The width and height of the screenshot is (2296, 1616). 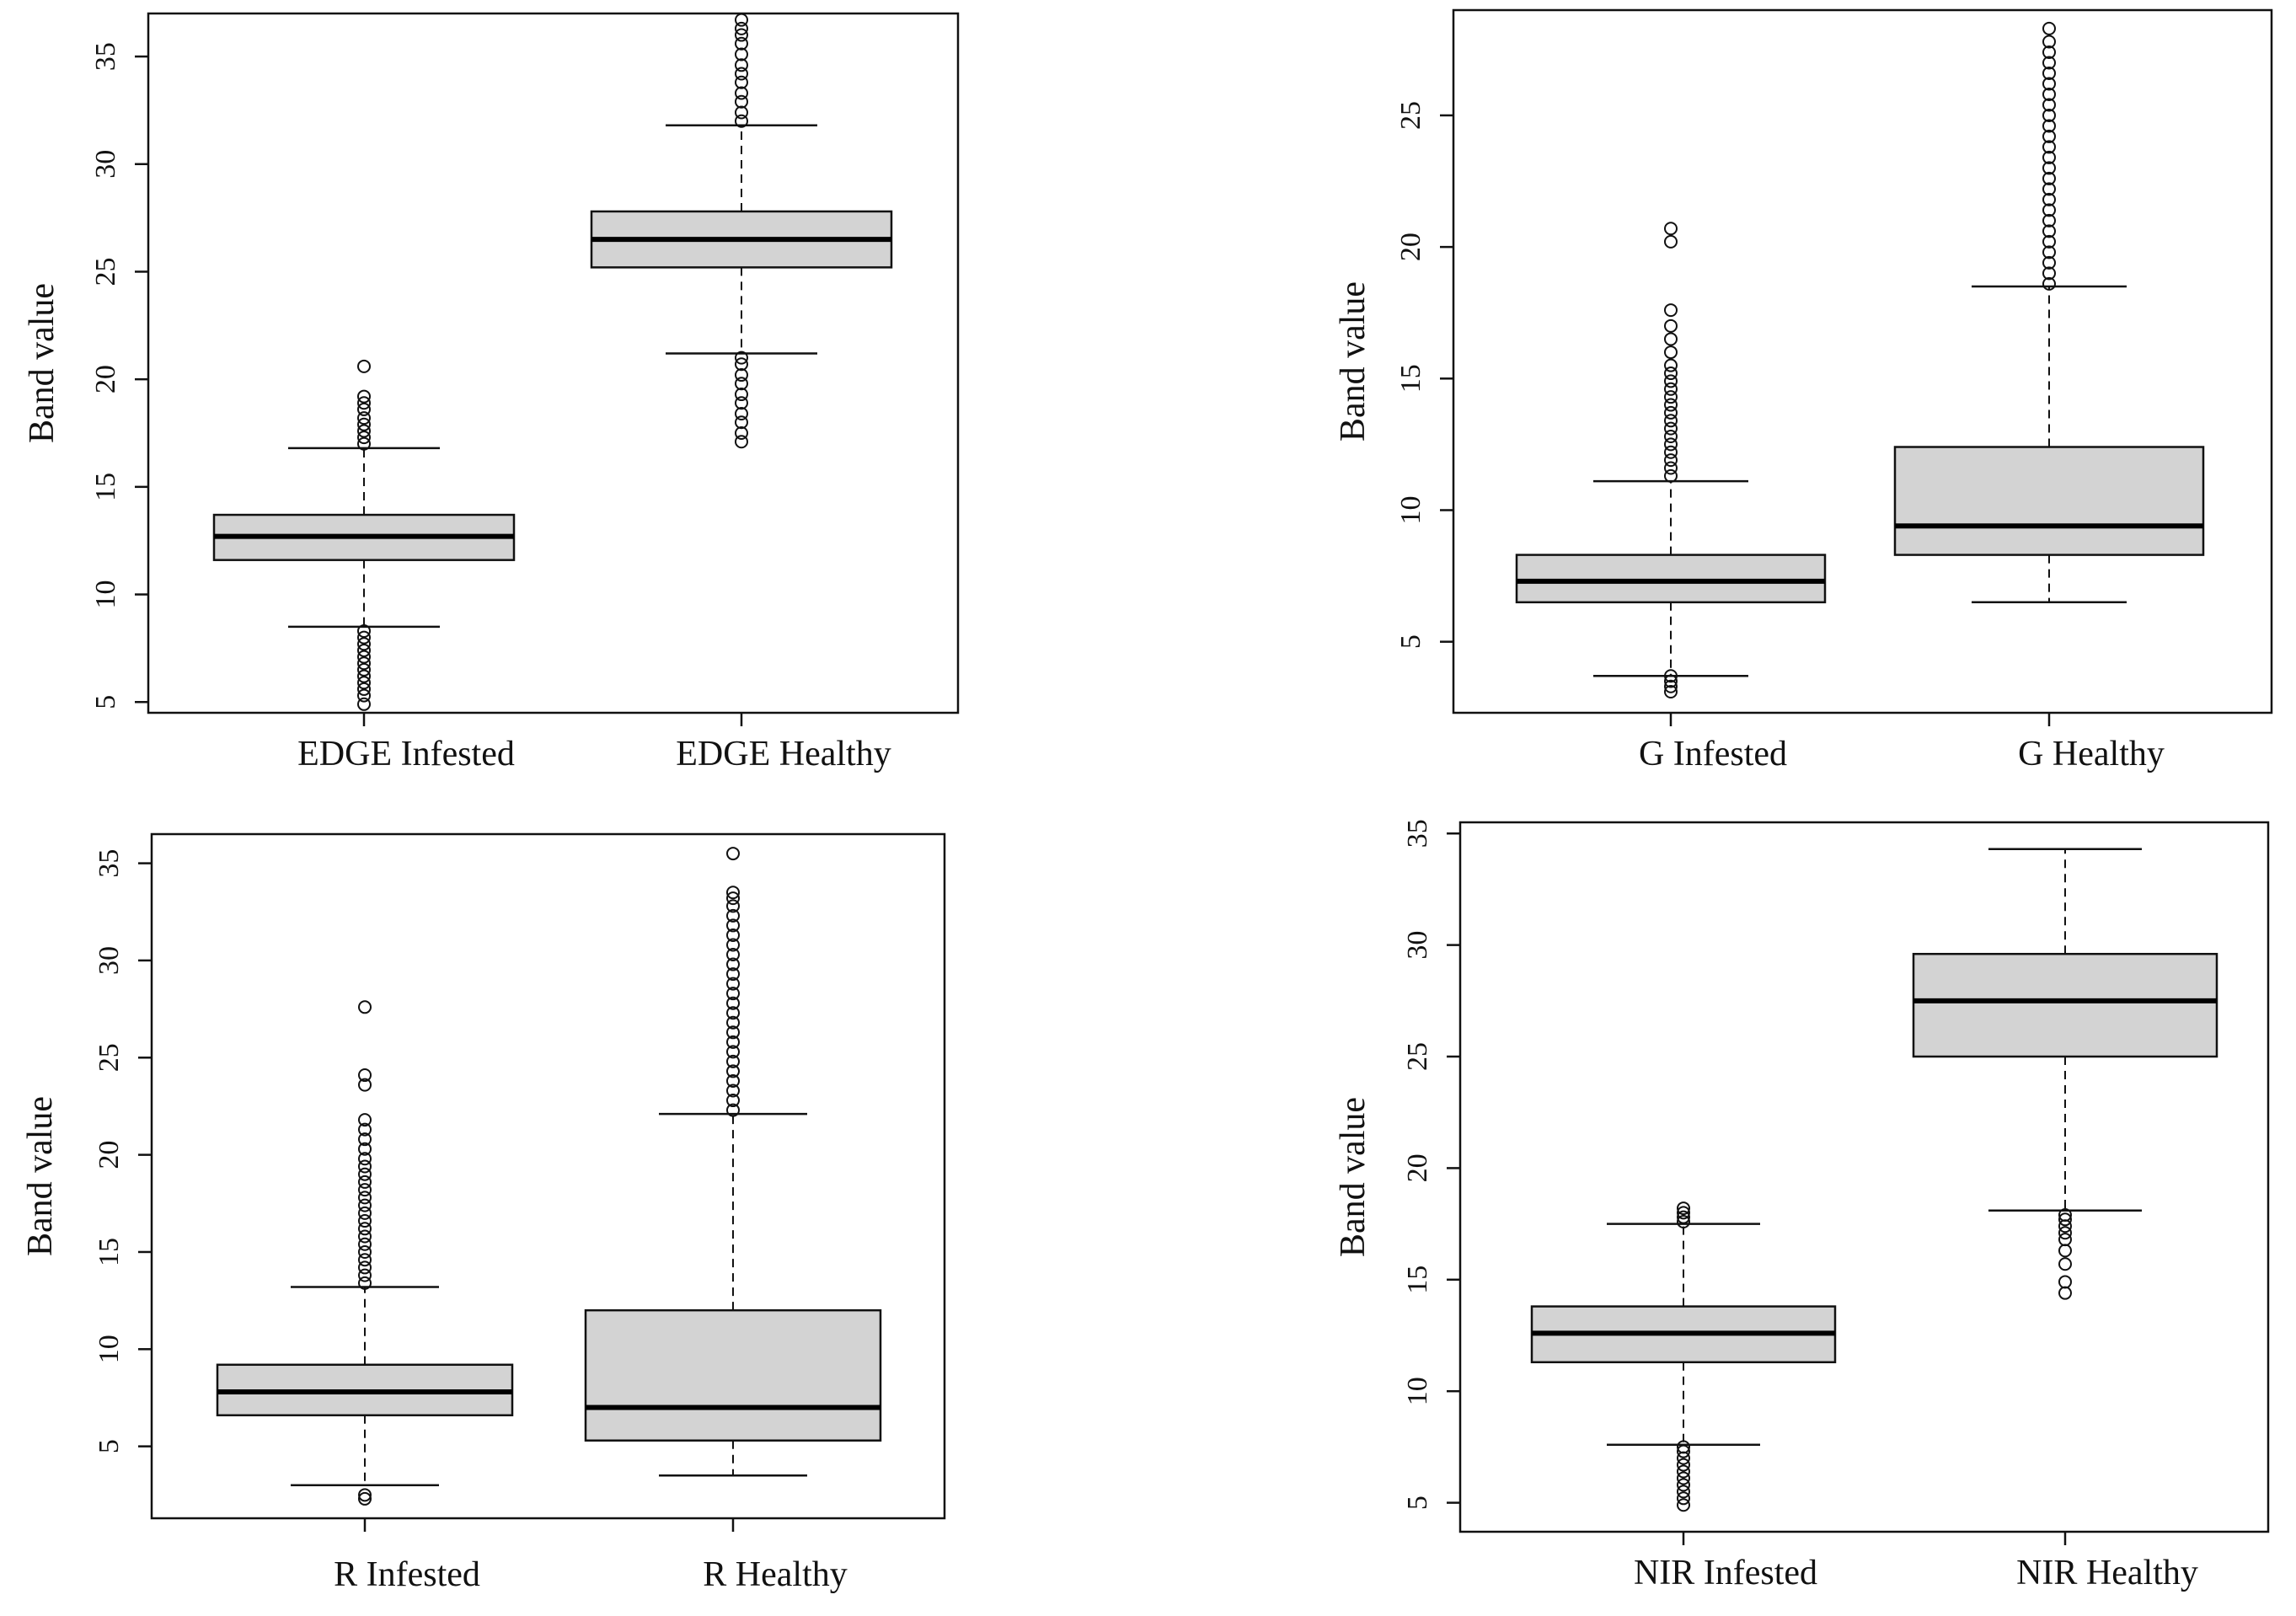 I want to click on y-axis: 5 10 15 20 25 30 35, so click(x=123, y=1151).